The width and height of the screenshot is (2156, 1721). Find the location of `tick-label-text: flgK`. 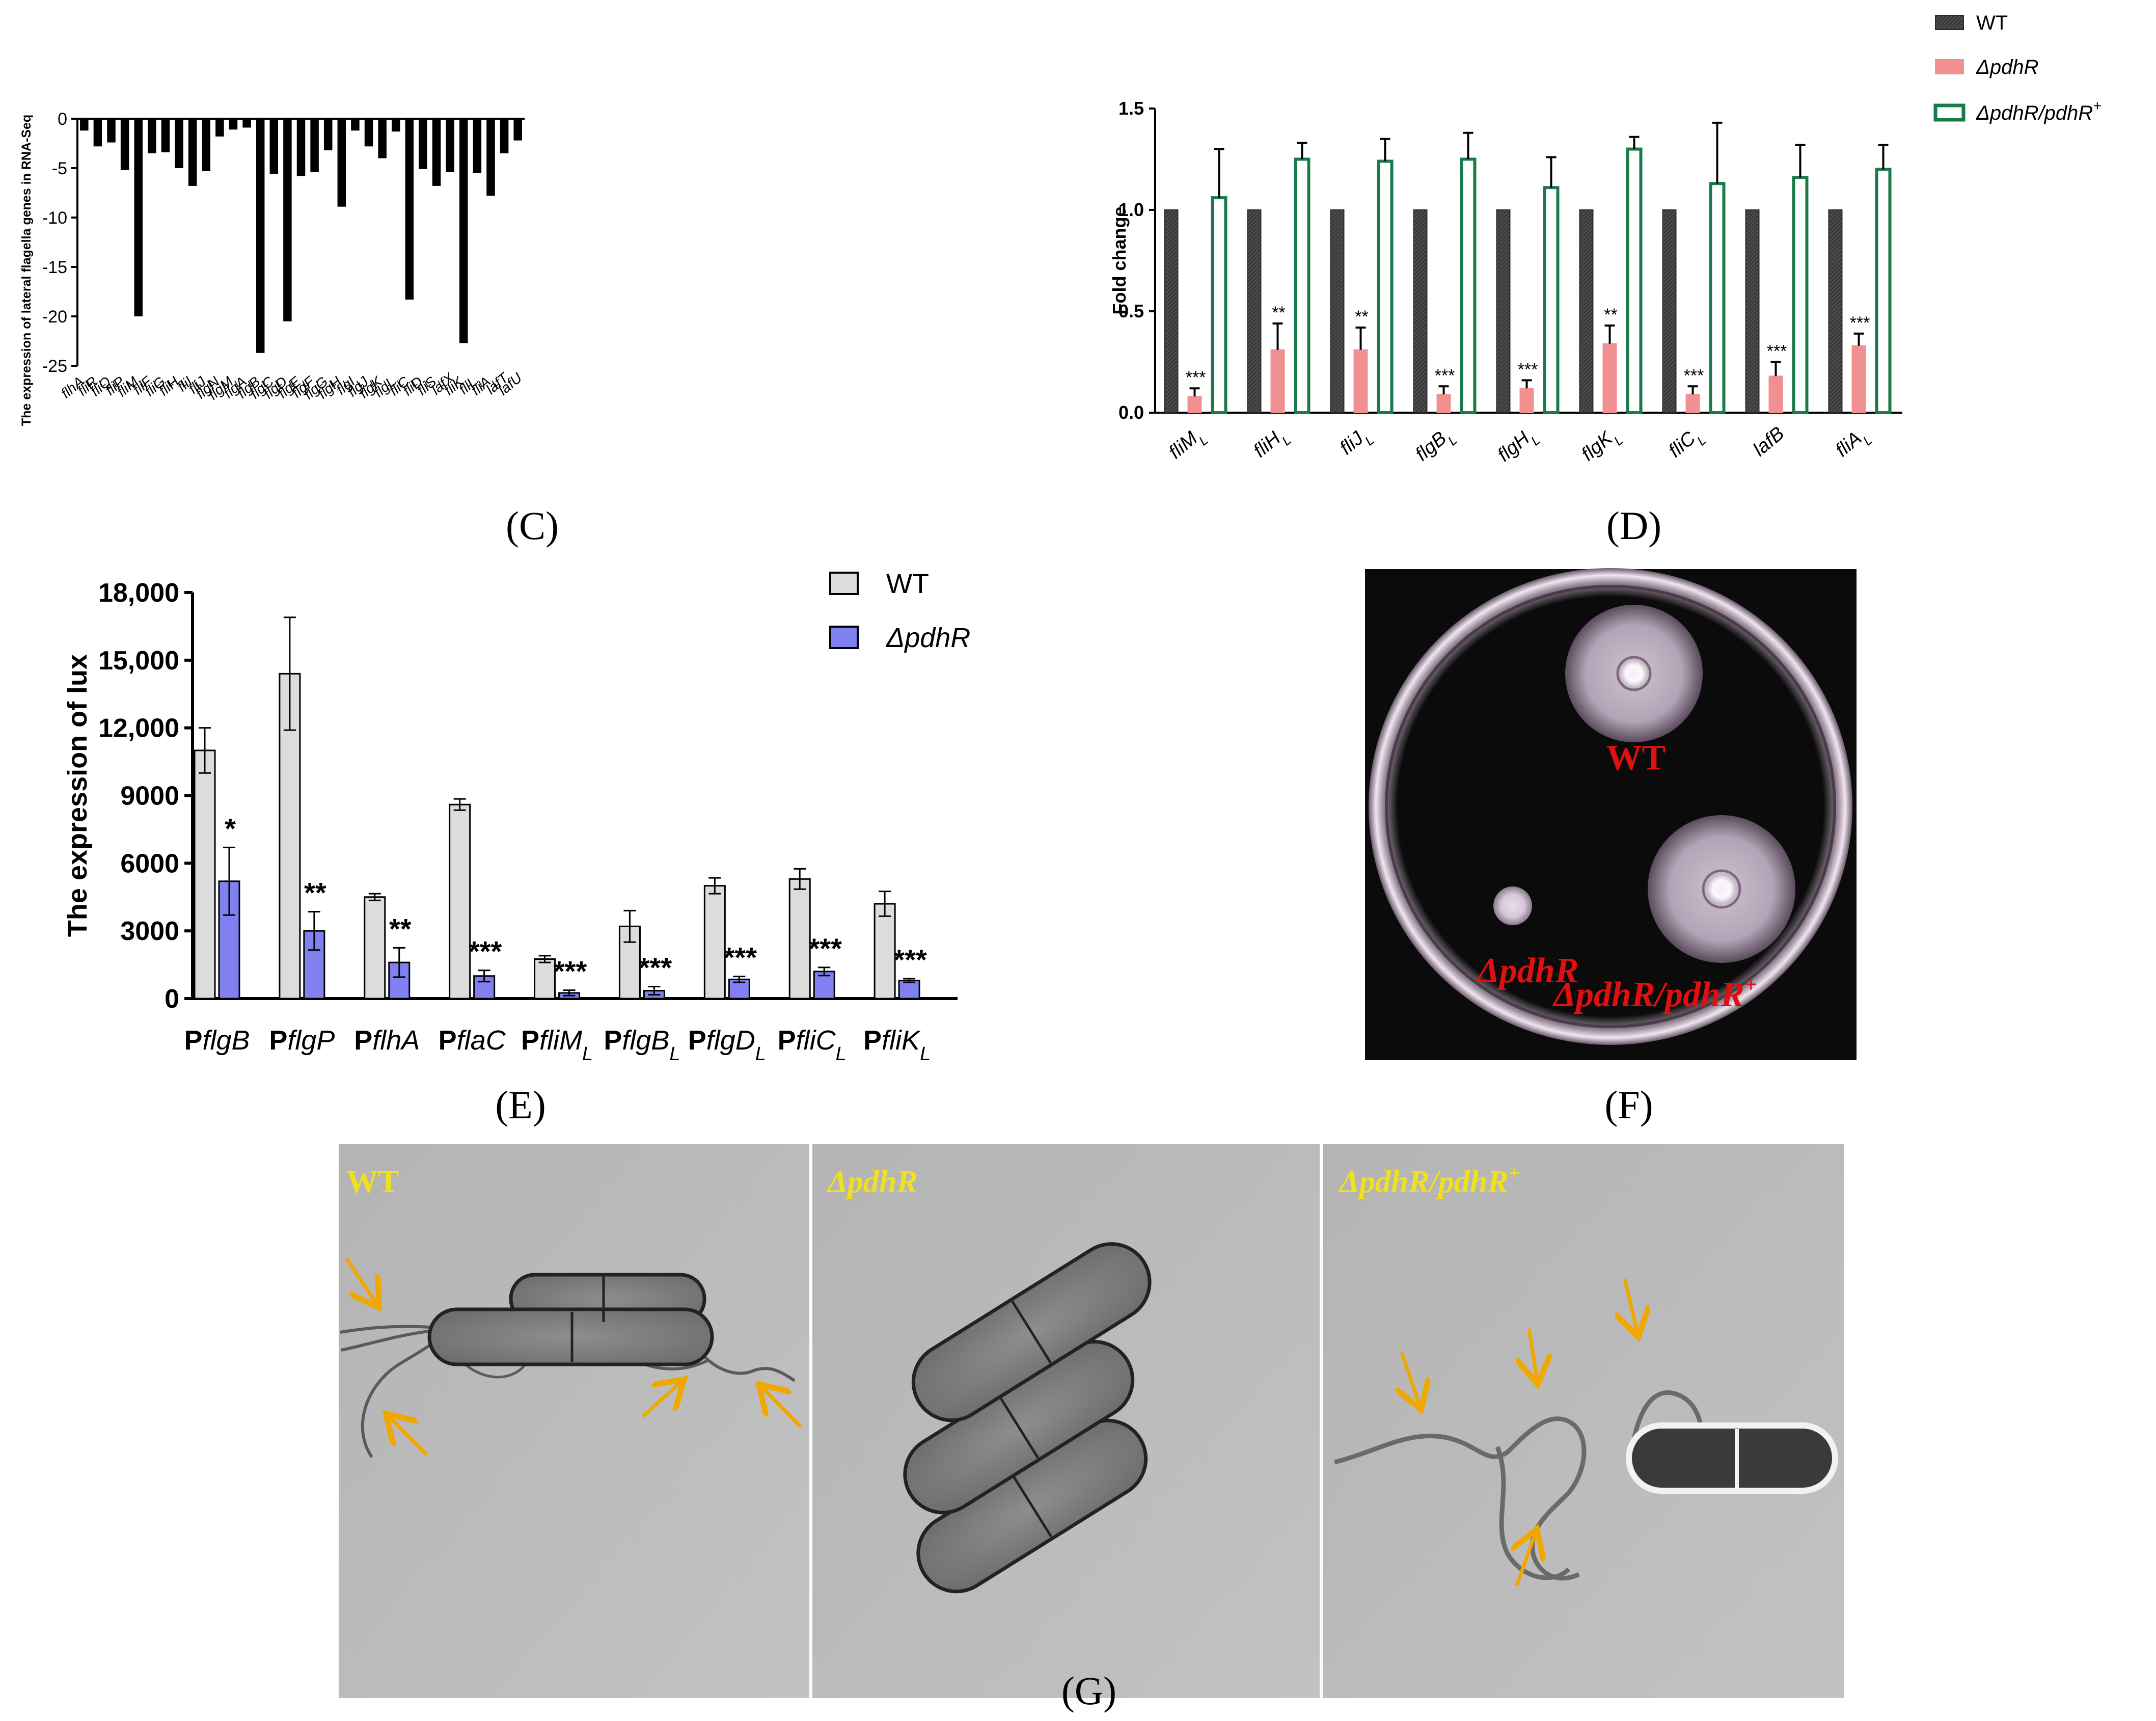

tick-label-text: flgK is located at coordinates (1597, 446).